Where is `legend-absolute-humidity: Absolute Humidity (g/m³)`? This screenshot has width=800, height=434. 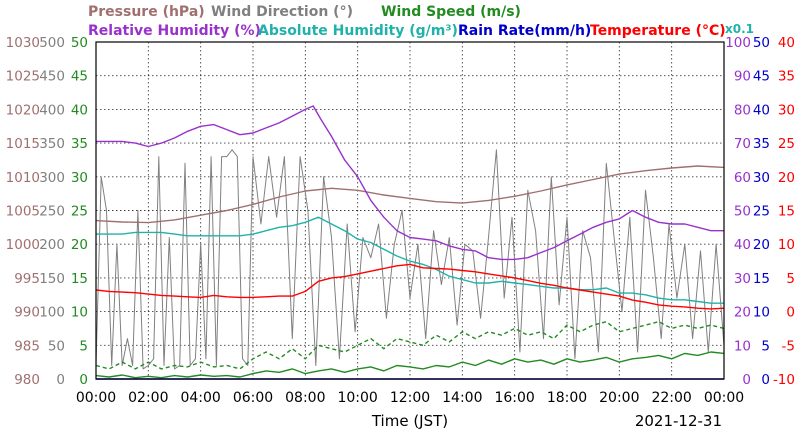
legend-absolute-humidity: Absolute Humidity (g/m³) is located at coordinates (358, 31).